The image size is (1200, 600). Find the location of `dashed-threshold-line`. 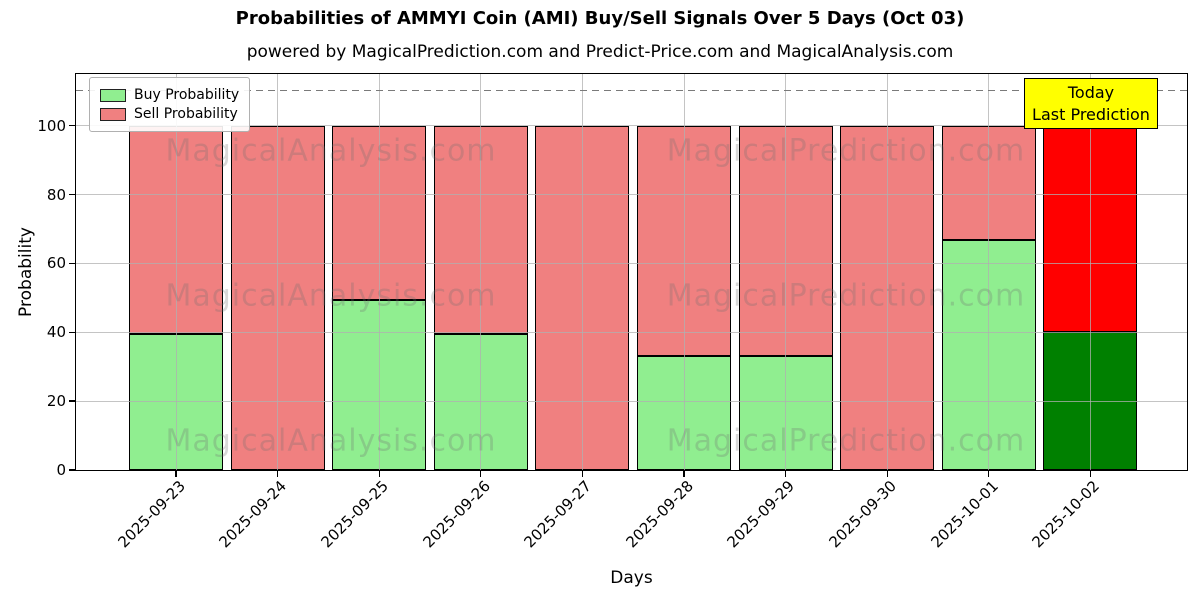

dashed-threshold-line is located at coordinates (631, 90).